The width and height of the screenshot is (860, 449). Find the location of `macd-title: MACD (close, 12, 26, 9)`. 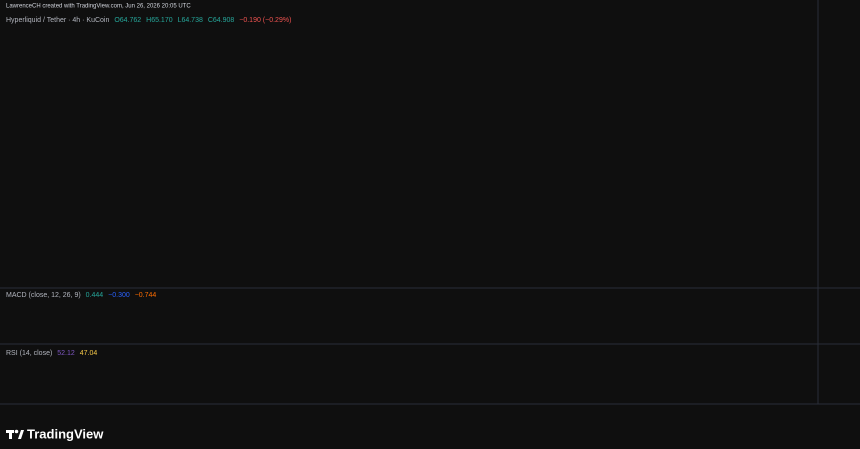

macd-title: MACD (close, 12, 26, 9) is located at coordinates (43, 295).